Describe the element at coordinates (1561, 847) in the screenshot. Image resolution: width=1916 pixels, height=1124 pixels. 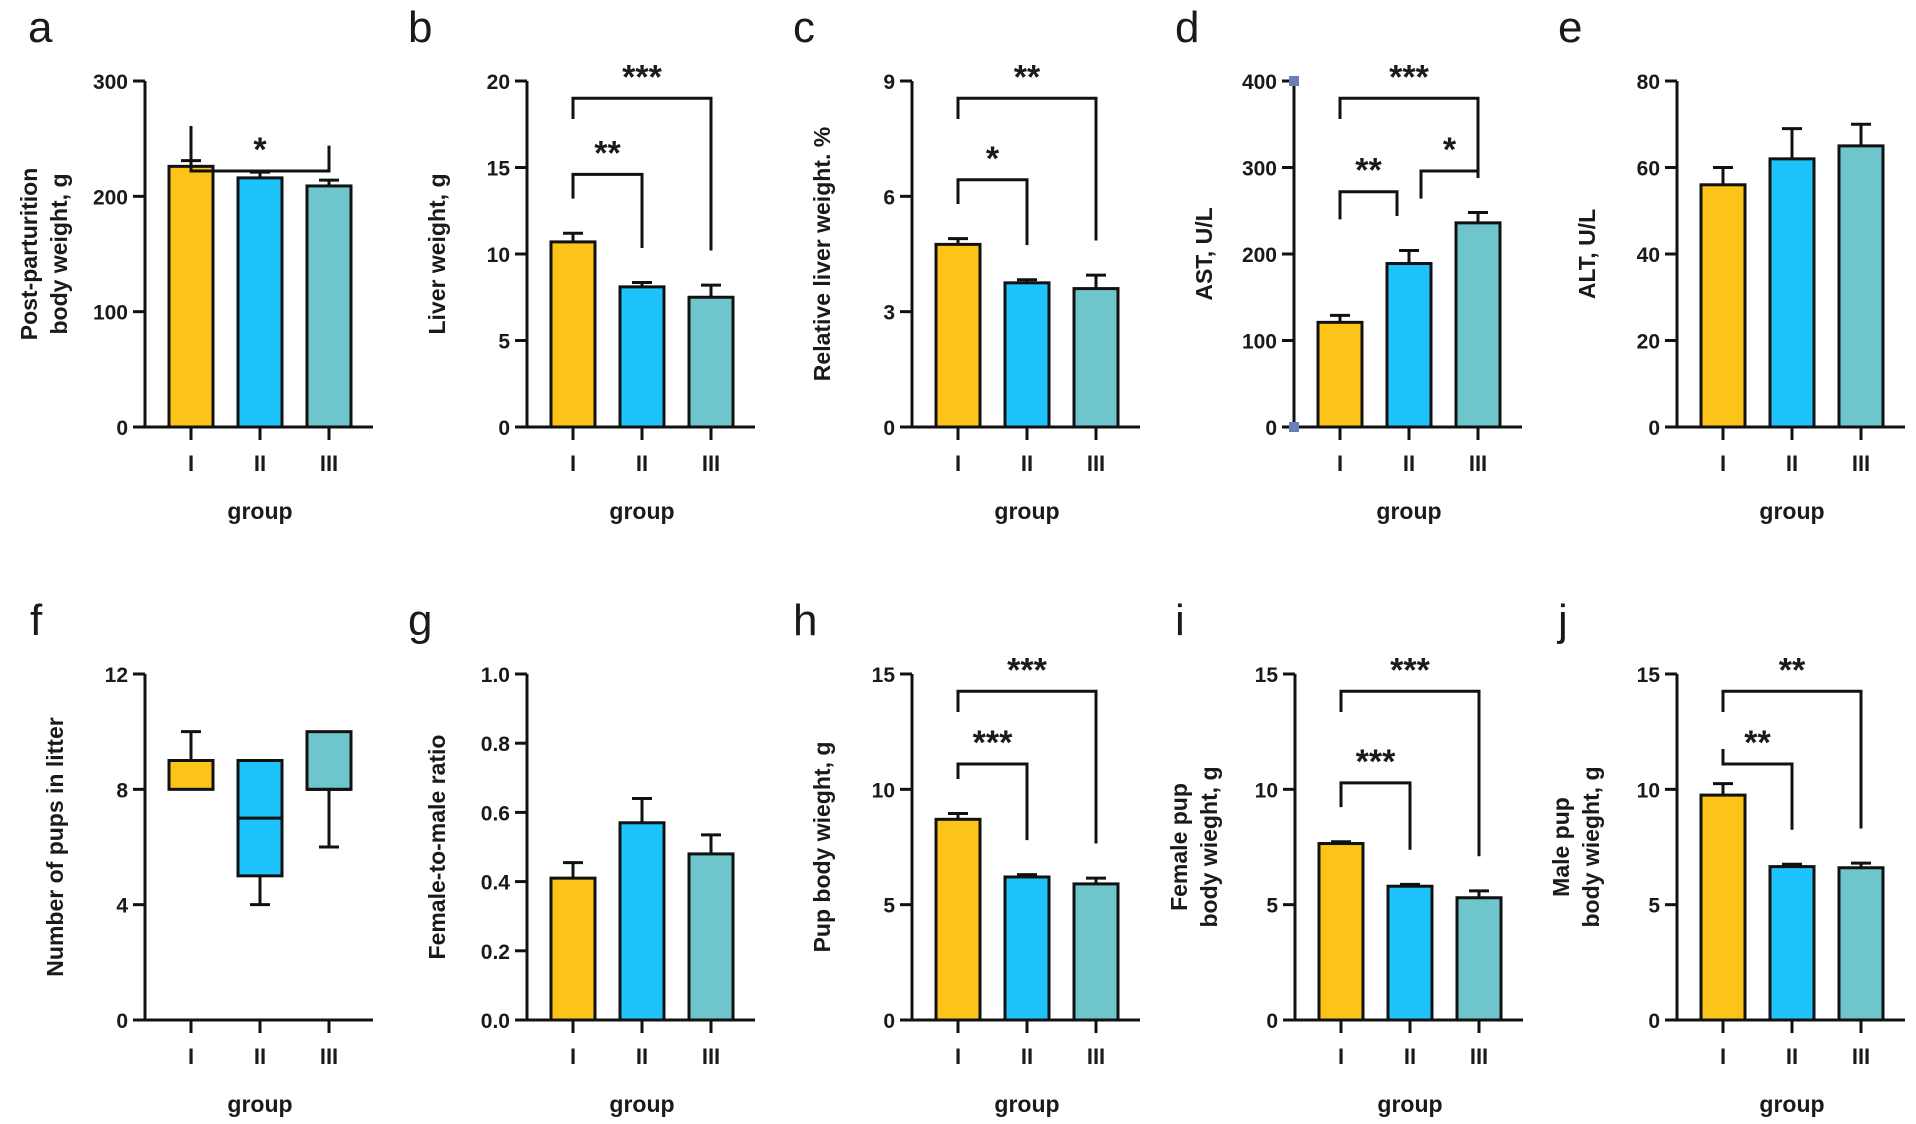
I see `y-axis-title: Male pup` at that location.